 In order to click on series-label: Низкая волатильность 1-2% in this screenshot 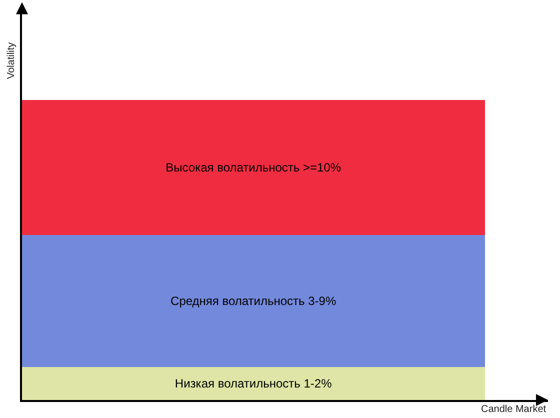, I will do `click(253, 383)`.